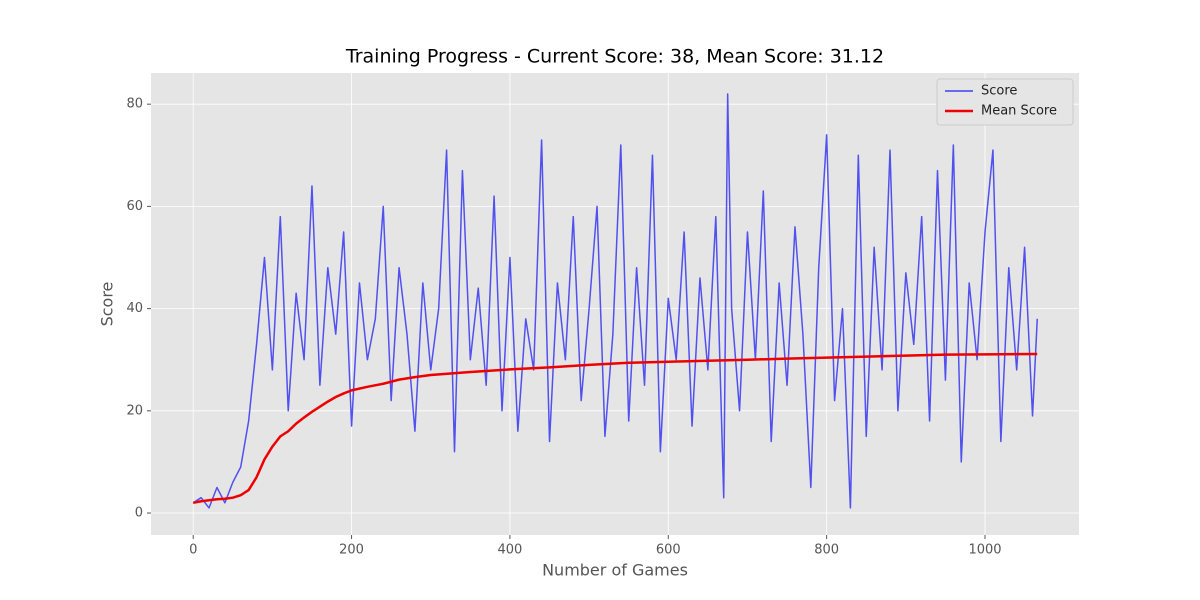 The image size is (1200, 600). I want to click on legend: Score Mean Score, so click(1005, 102).